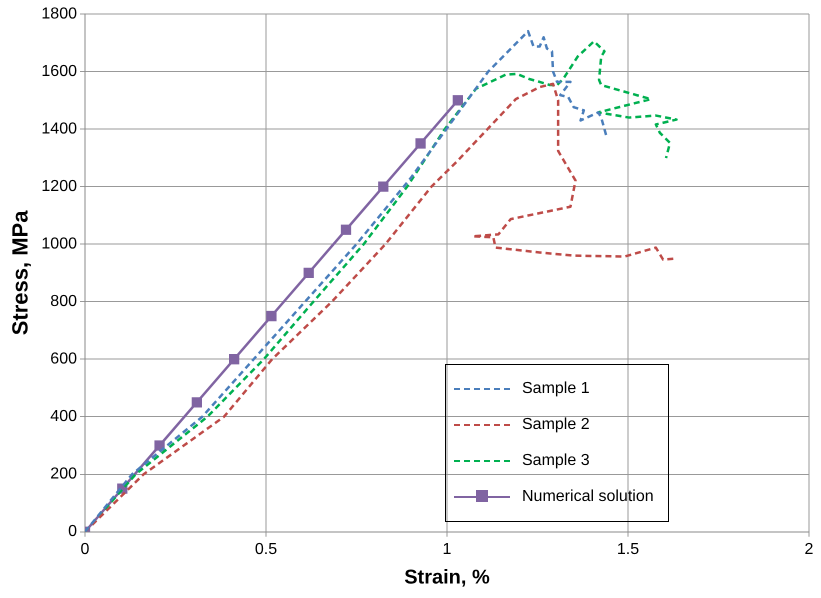  I want to click on legend-label: Sample 3, so click(556, 461).